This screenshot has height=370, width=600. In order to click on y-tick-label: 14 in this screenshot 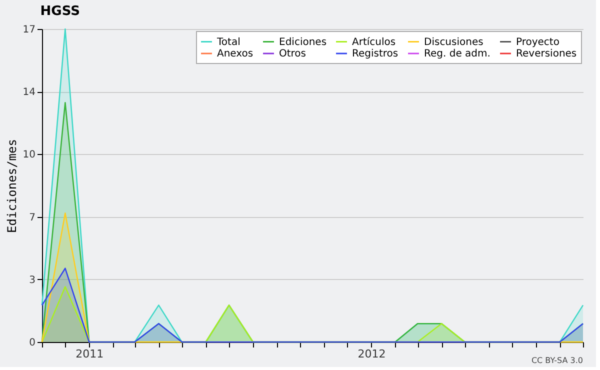, I will do `click(29, 92)`.